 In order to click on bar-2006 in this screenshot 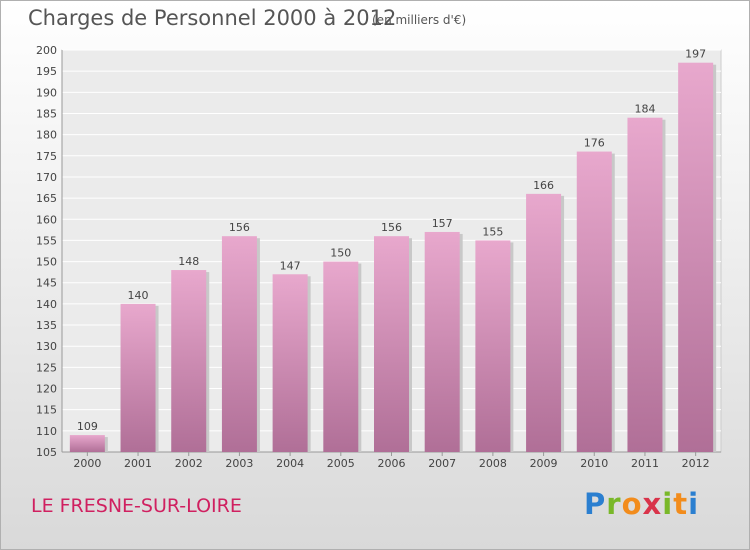, I will do `click(391, 344)`.